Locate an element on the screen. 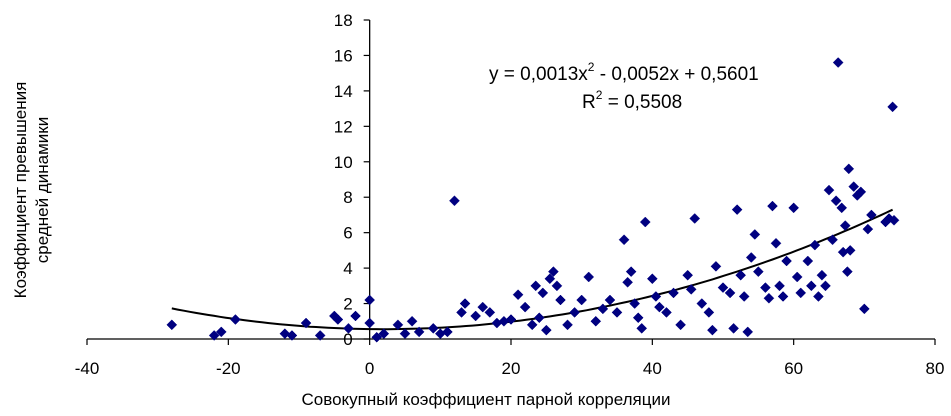 The height and width of the screenshot is (416, 951). trendline-equation: y = 0,0013x2 - 0,0052x + 0,5601 is located at coordinates (624, 72).